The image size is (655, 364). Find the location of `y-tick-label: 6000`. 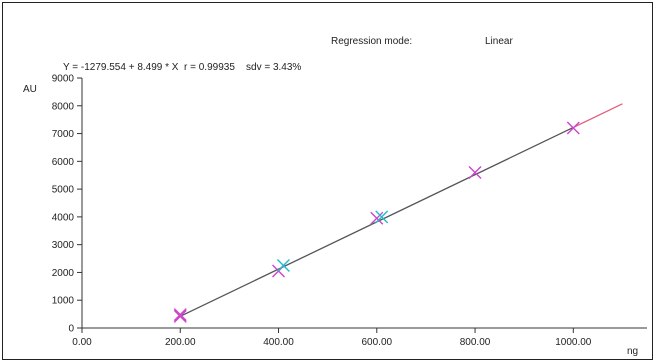

y-tick-label: 6000 is located at coordinates (63, 162).